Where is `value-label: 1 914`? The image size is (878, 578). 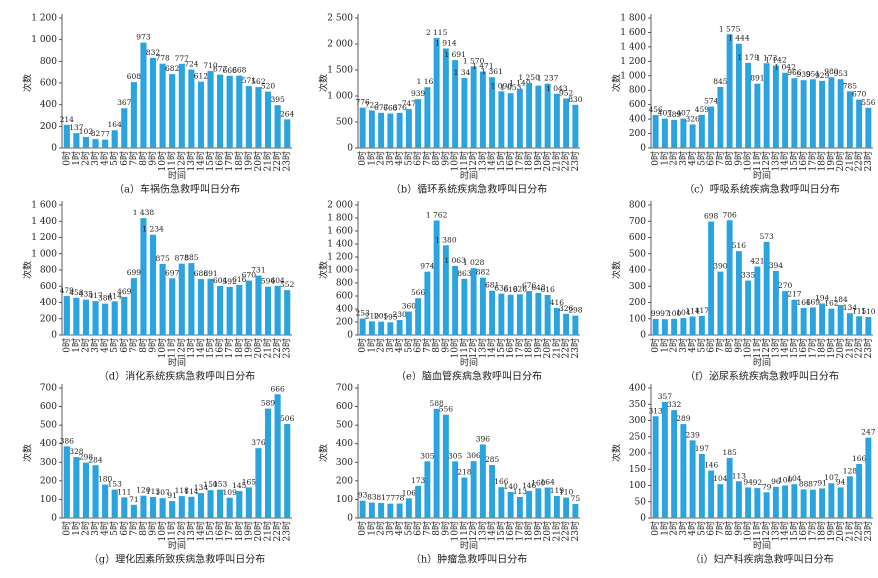
value-label: 1 914 is located at coordinates (446, 42).